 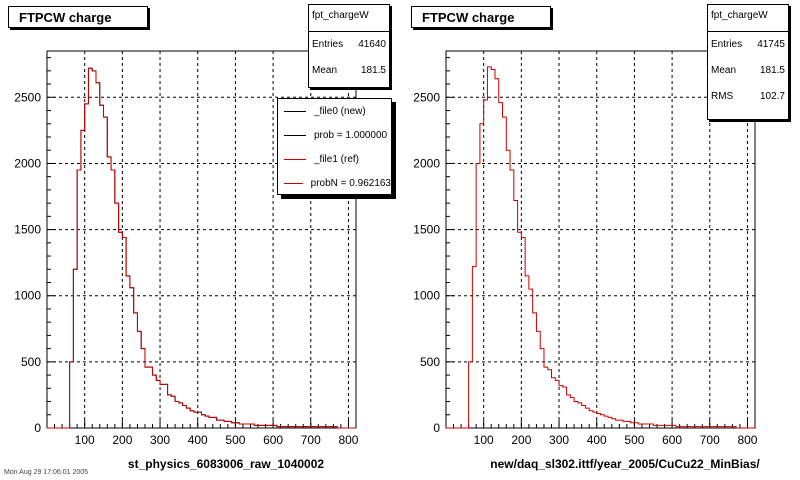 What do you see at coordinates (436, 428) in the screenshot?
I see `right-y-tick-label: 0` at bounding box center [436, 428].